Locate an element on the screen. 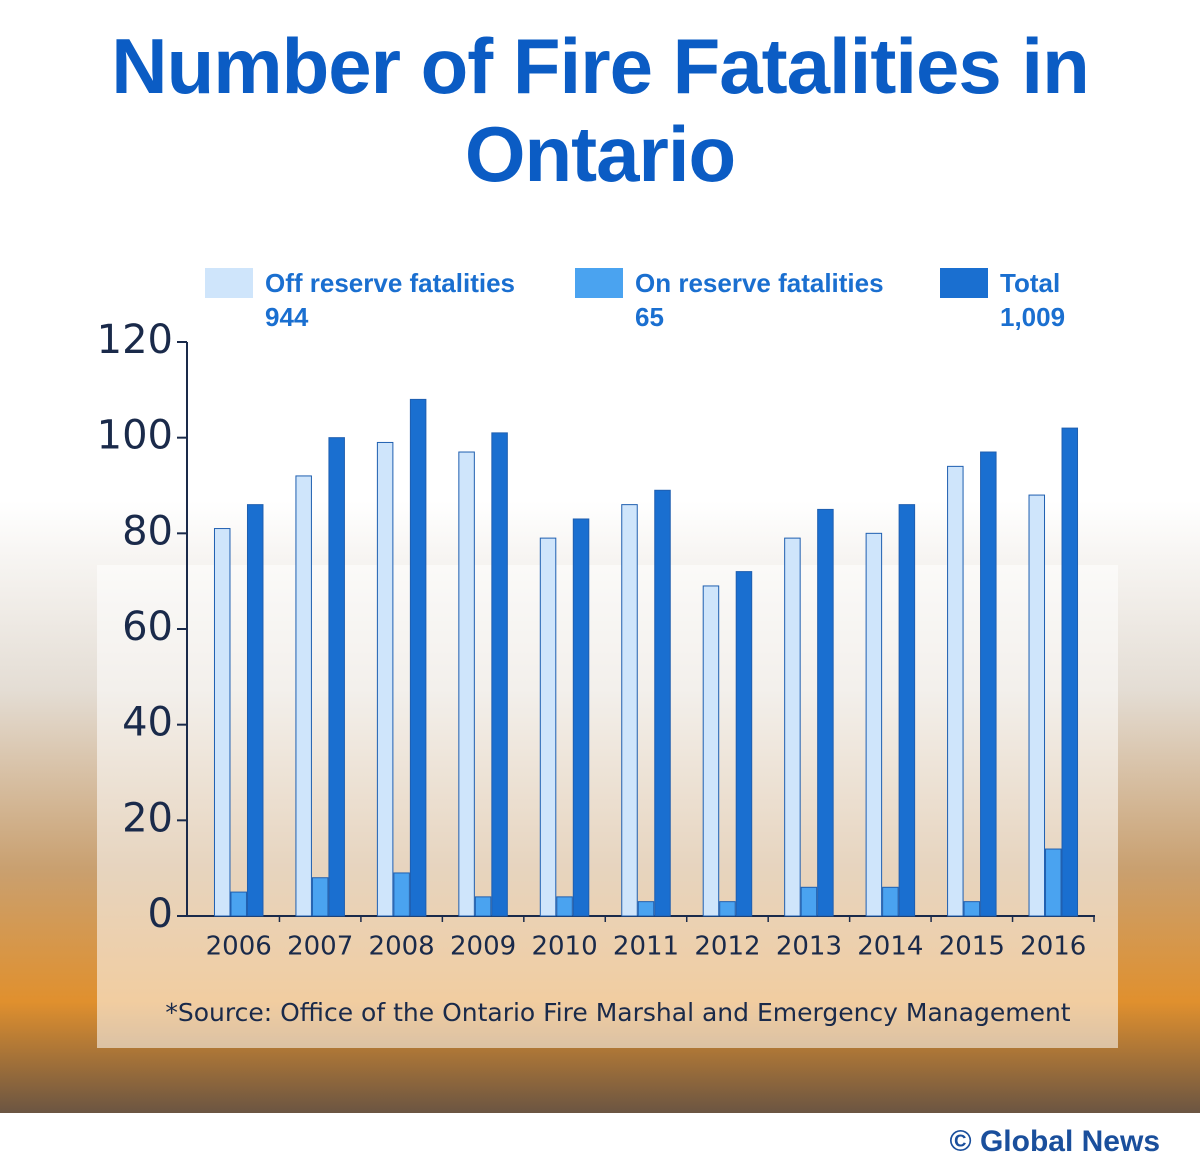  x-tick-label: 2007 is located at coordinates (320, 947).